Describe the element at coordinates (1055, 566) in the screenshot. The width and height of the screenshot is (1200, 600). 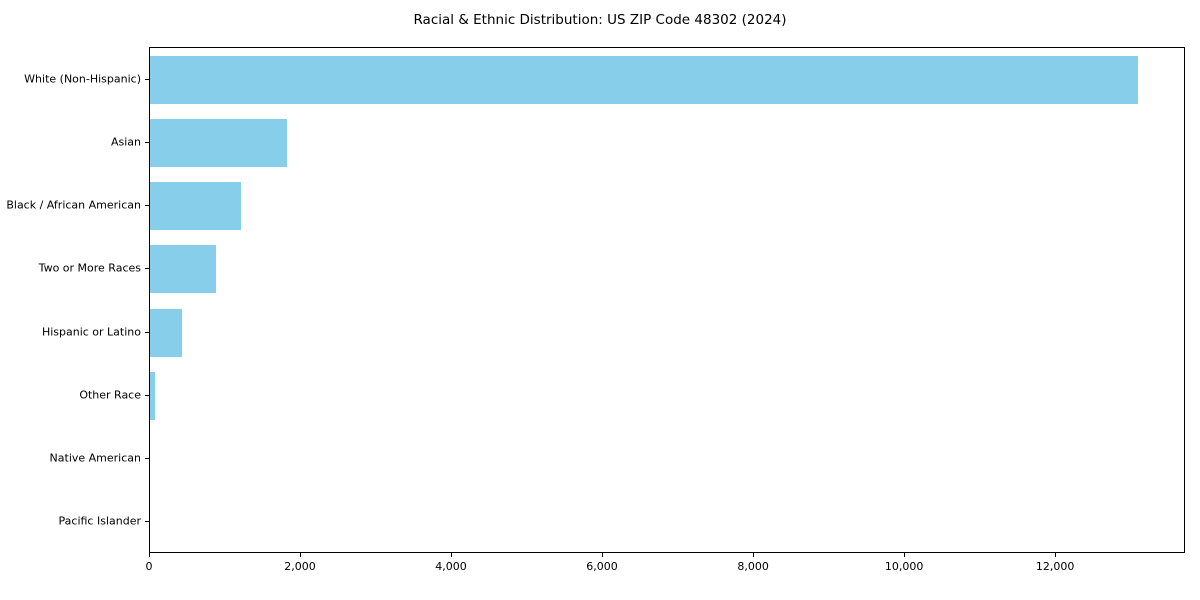
I see `x-axis-tick-label: 12,000` at that location.